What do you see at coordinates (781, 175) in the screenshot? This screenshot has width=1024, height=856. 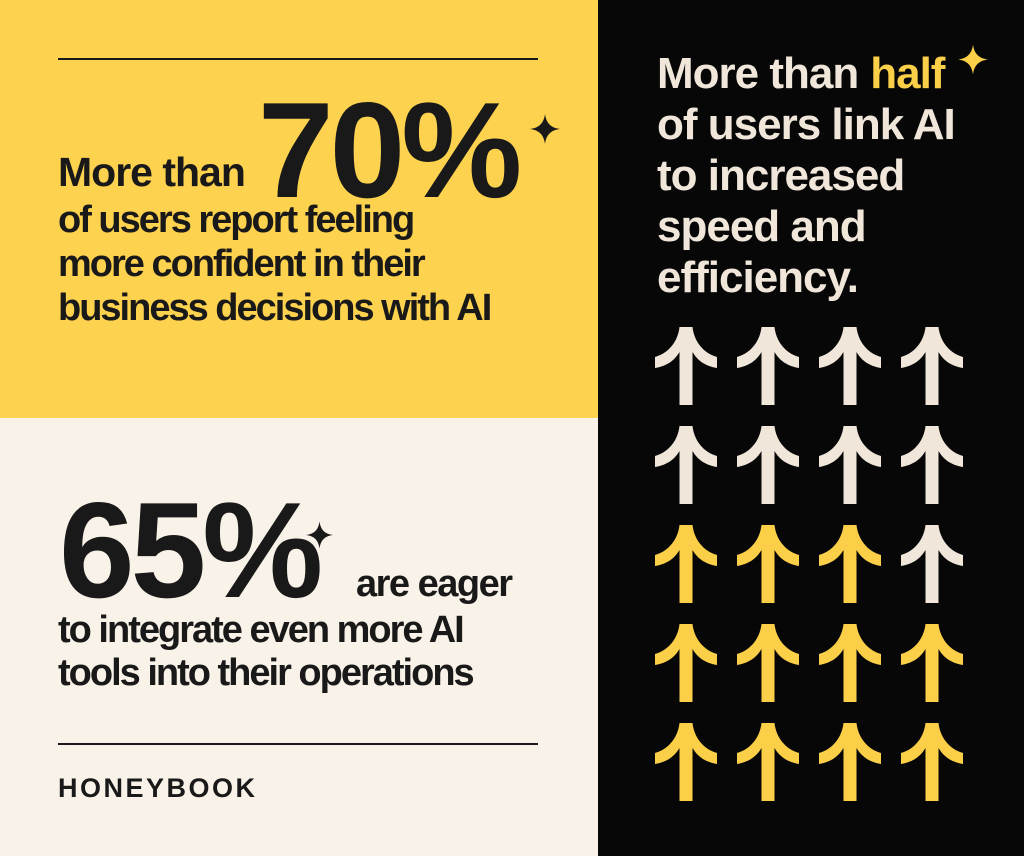 I see `speed-stat-line: to increased` at bounding box center [781, 175].